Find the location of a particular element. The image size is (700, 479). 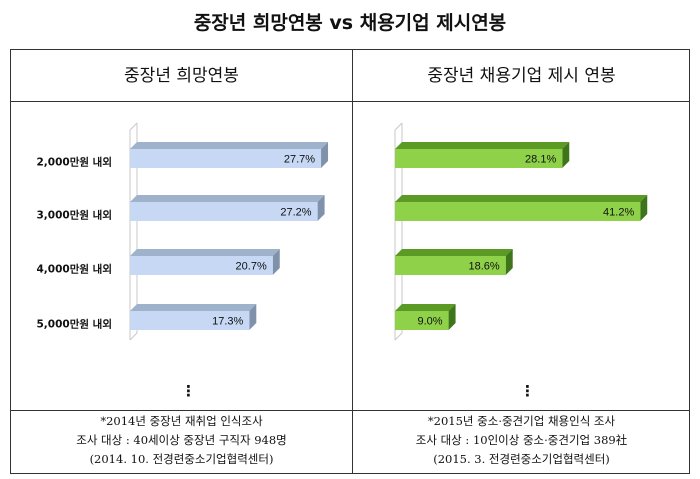

chart0-value-label-3: 17.3% is located at coordinates (227, 322).